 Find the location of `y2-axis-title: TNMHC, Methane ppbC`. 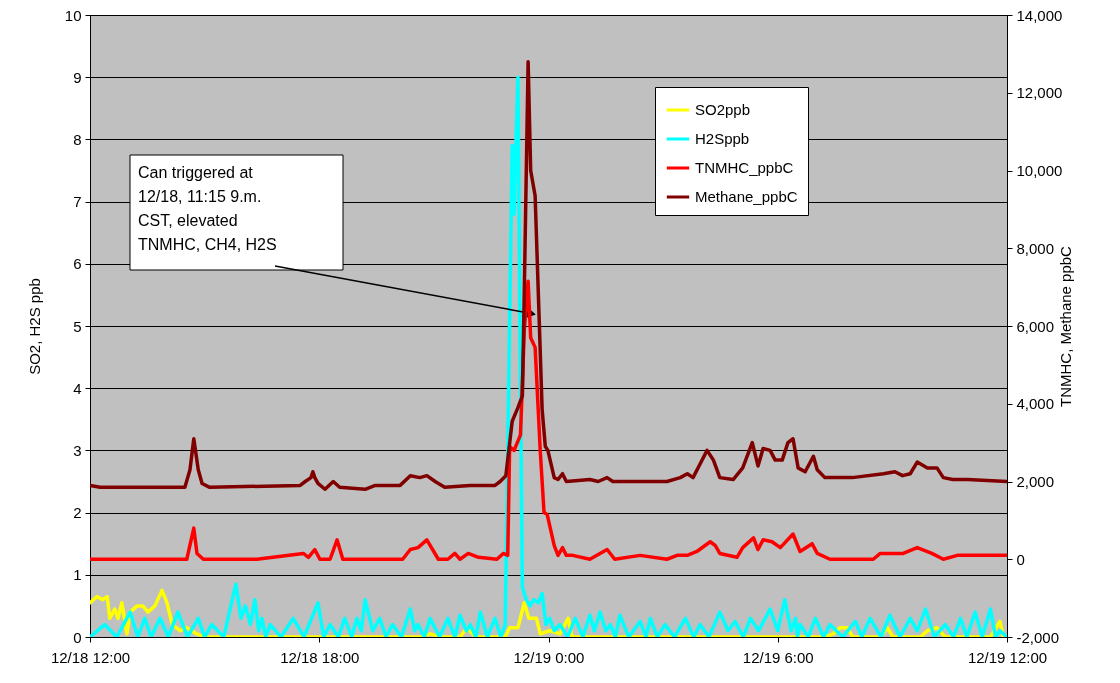

y2-axis-title: TNMHC, Methane ppbC is located at coordinates (1066, 326).